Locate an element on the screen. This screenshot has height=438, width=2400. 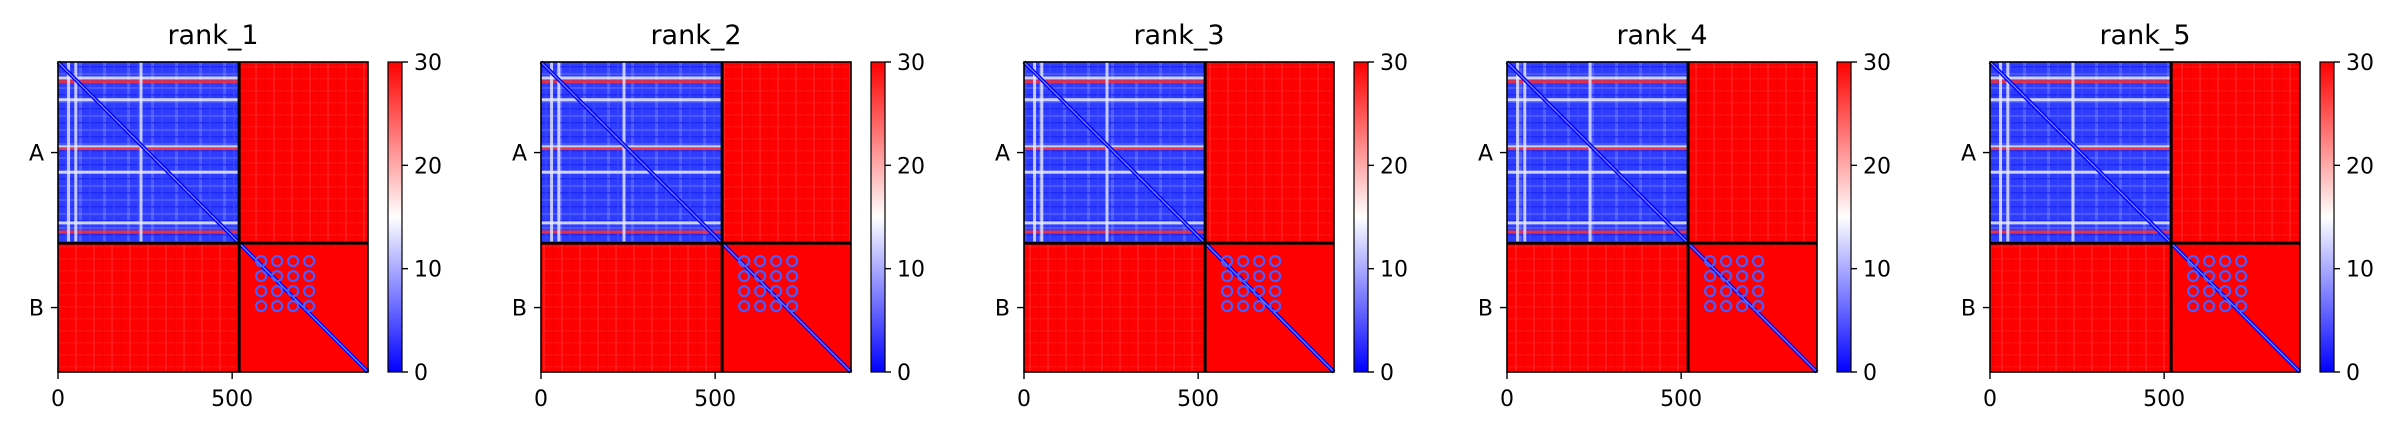
colorbar-gradient is located at coordinates (2327, 217).